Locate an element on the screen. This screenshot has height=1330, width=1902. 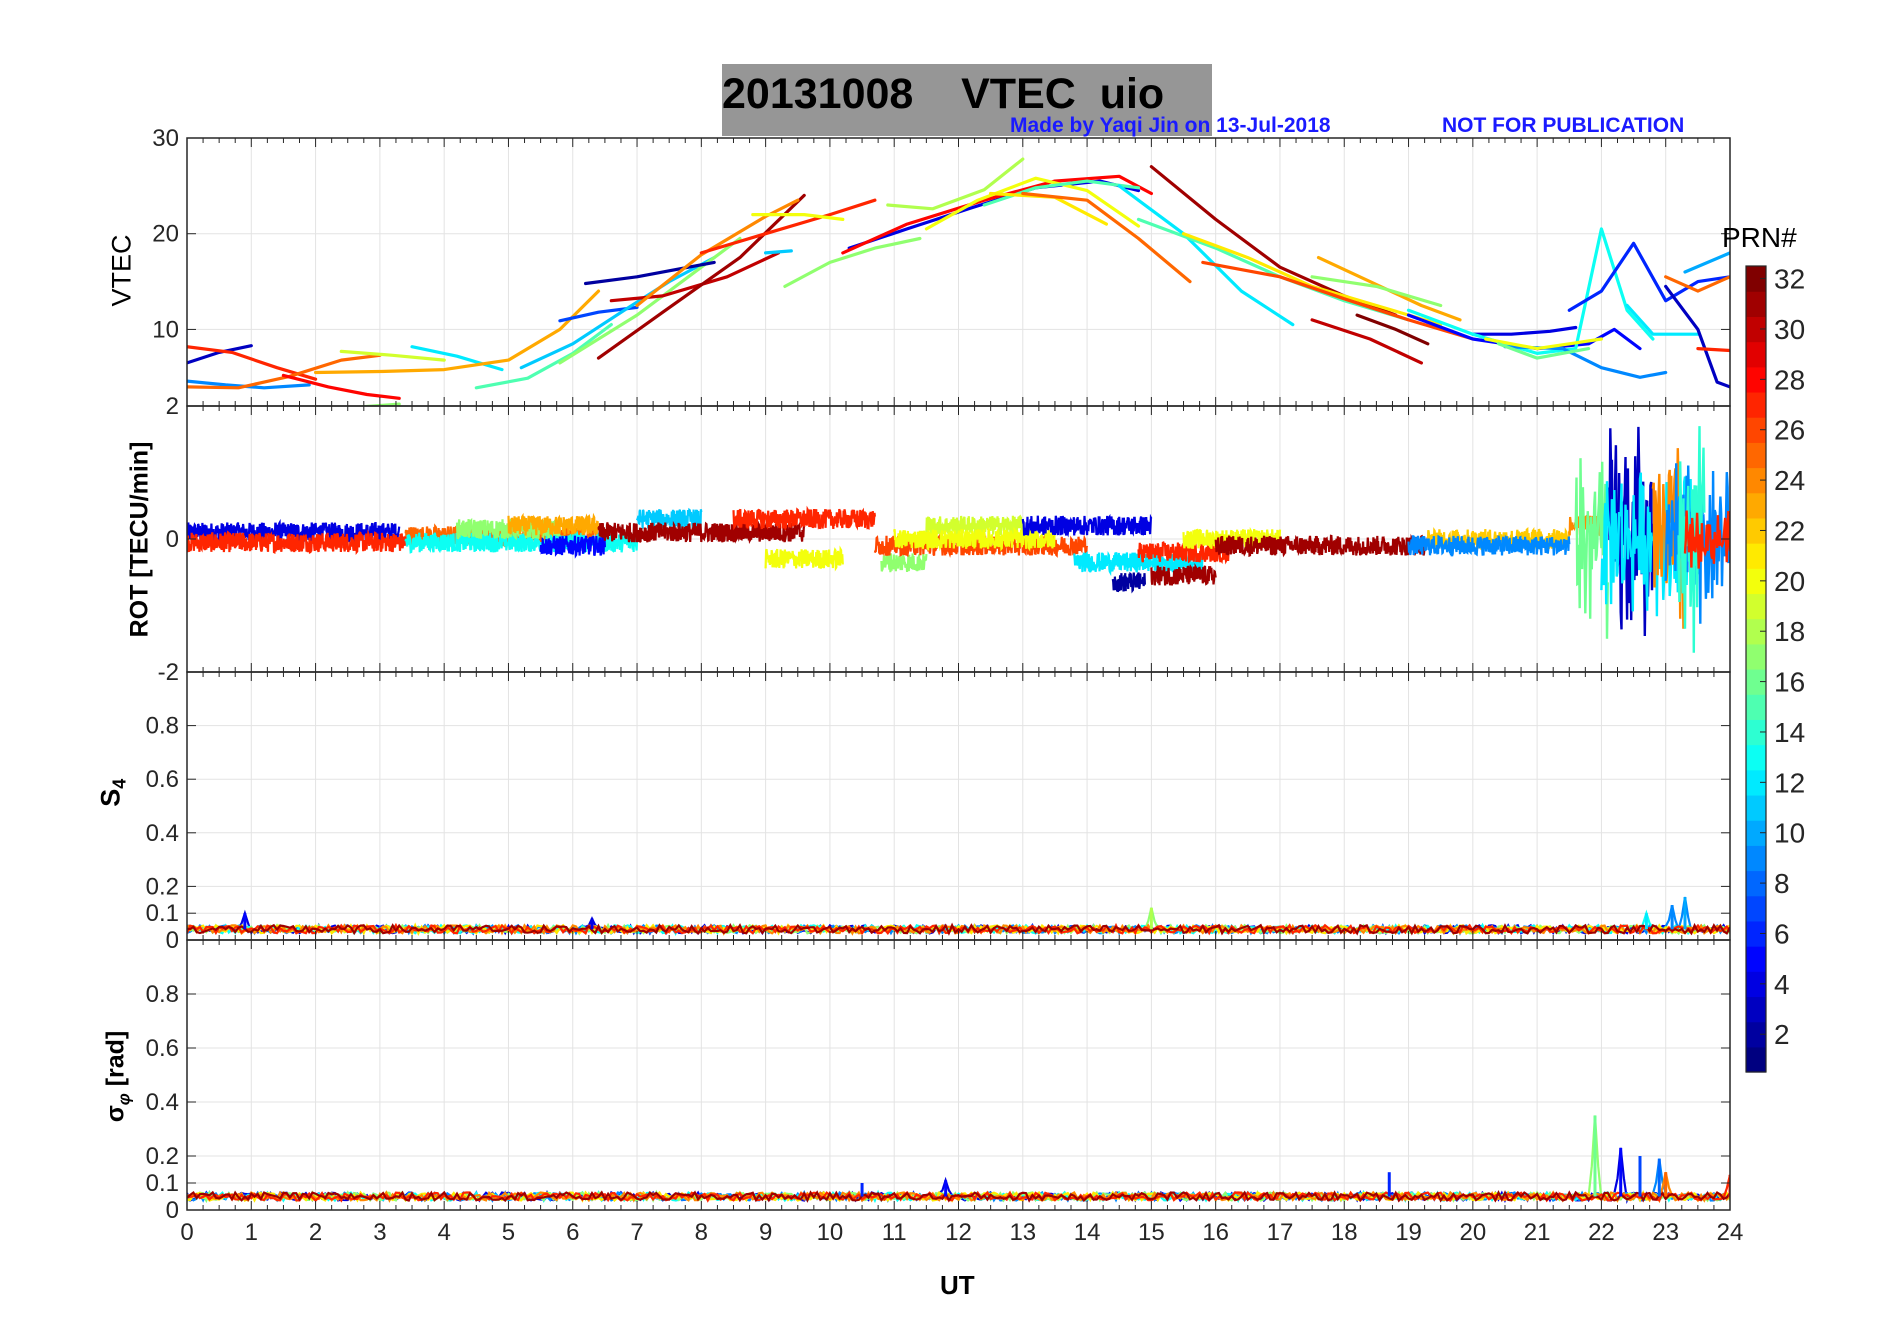
rot-ylabel: ROT [TECU/min] is located at coordinates (139, 539).